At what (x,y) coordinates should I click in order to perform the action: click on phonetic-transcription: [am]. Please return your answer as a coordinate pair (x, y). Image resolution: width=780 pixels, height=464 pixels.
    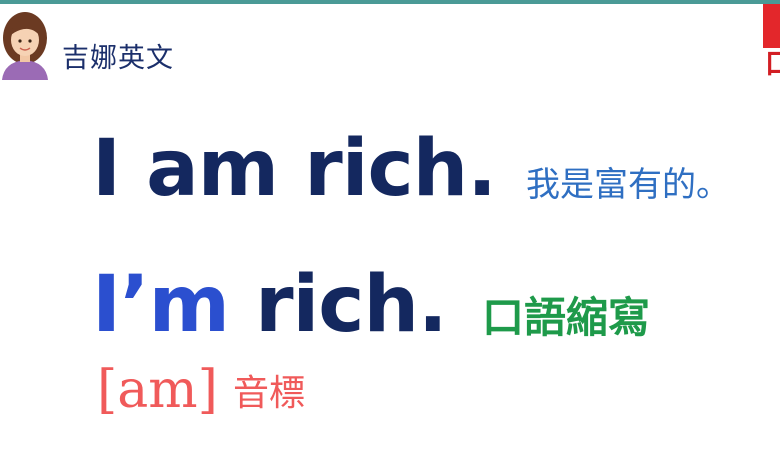
    Looking at the image, I should click on (157, 390).